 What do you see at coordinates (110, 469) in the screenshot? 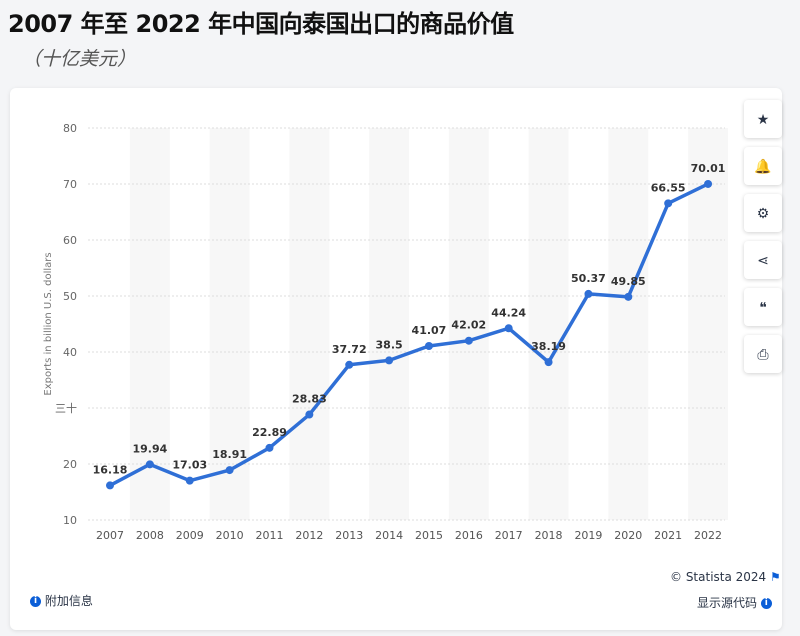
I see `data-label: 16.18` at bounding box center [110, 469].